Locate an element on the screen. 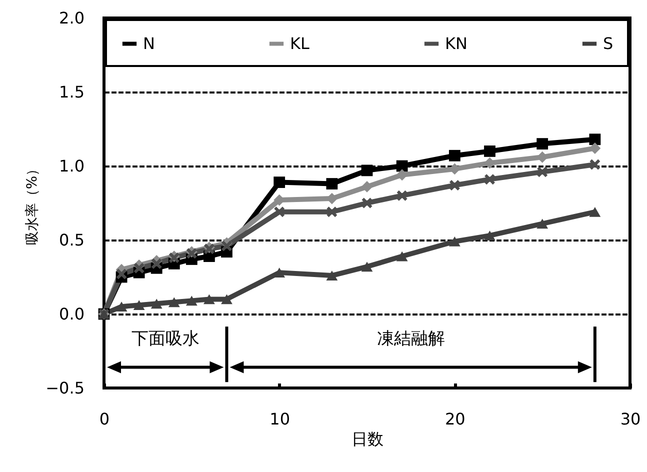  x-axis-title: 日数 is located at coordinates (368, 439).